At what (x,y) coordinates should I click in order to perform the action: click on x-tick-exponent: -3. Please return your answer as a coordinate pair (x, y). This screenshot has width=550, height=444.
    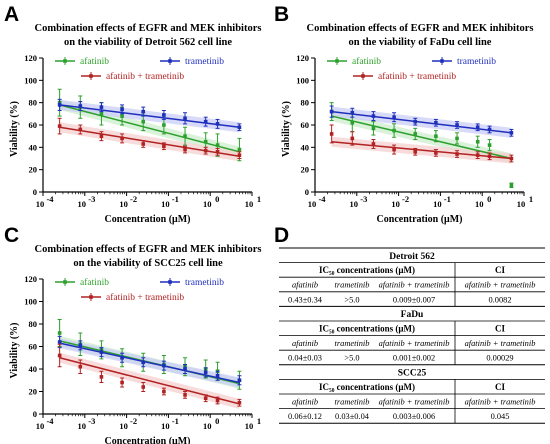
    Looking at the image, I should click on (91, 421).